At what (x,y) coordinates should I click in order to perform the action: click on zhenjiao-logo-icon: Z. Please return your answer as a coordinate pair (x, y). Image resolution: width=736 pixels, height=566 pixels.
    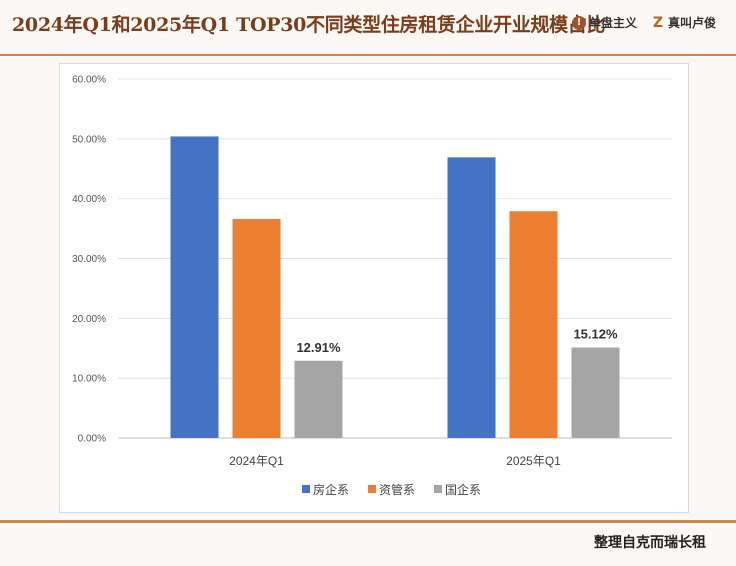
    Looking at the image, I should click on (658, 22).